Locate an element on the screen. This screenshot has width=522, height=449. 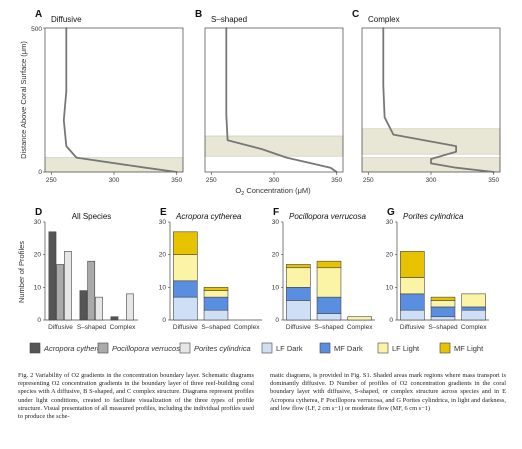
panel-letter-c: C is located at coordinates (355, 14).